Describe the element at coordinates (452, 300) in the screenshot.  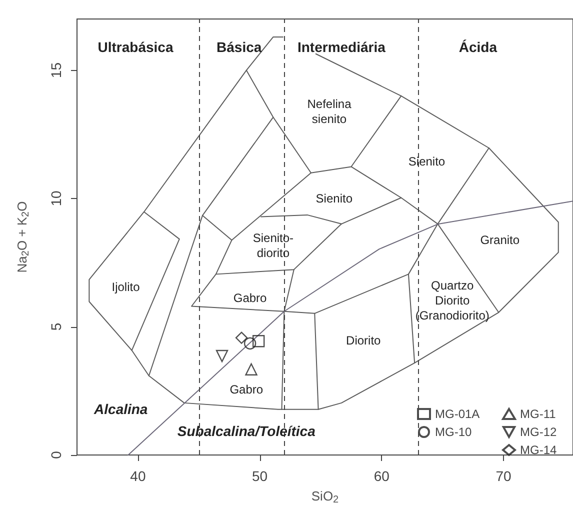
I see `annotation: Quartzo Diorito (Granodiorito)` at that location.